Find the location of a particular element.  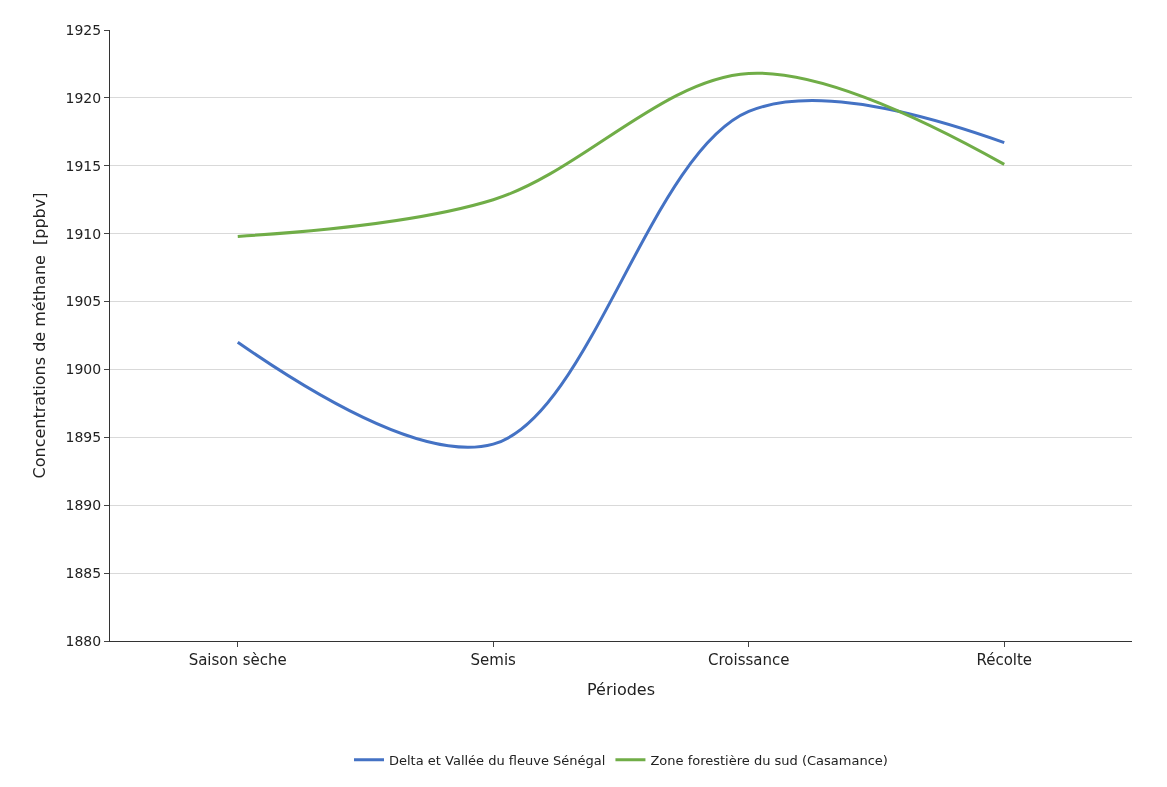

y-tick-label: 1915 is located at coordinates (83, 165).